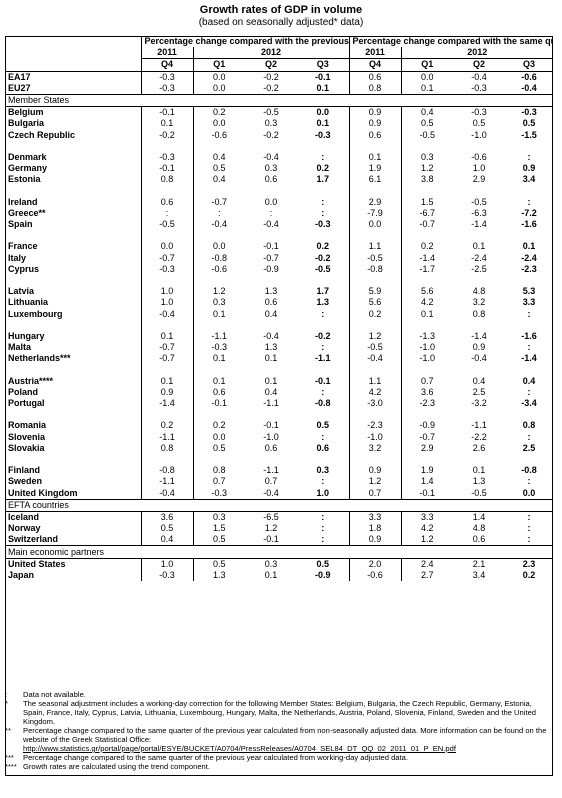 Image resolution: width=562 pixels, height=798 pixels. What do you see at coordinates (219, 76) in the screenshot?
I see `table-cell: 0.0` at bounding box center [219, 76].